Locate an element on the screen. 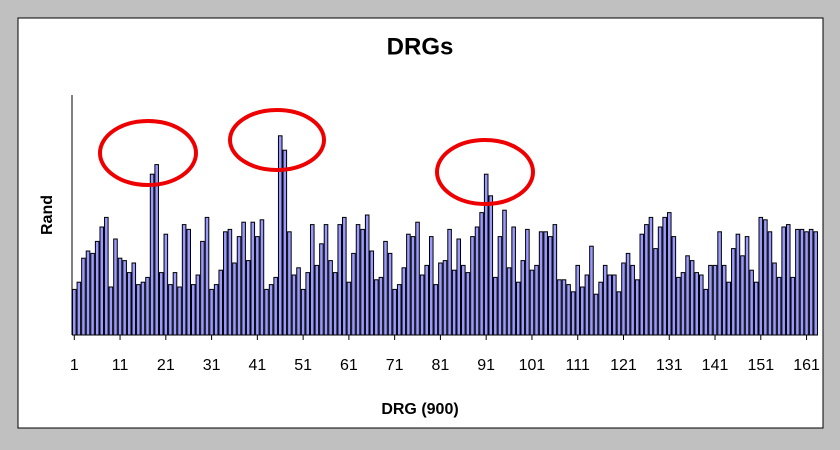 The image size is (840, 450). x-tick-label: 151 is located at coordinates (760, 365).